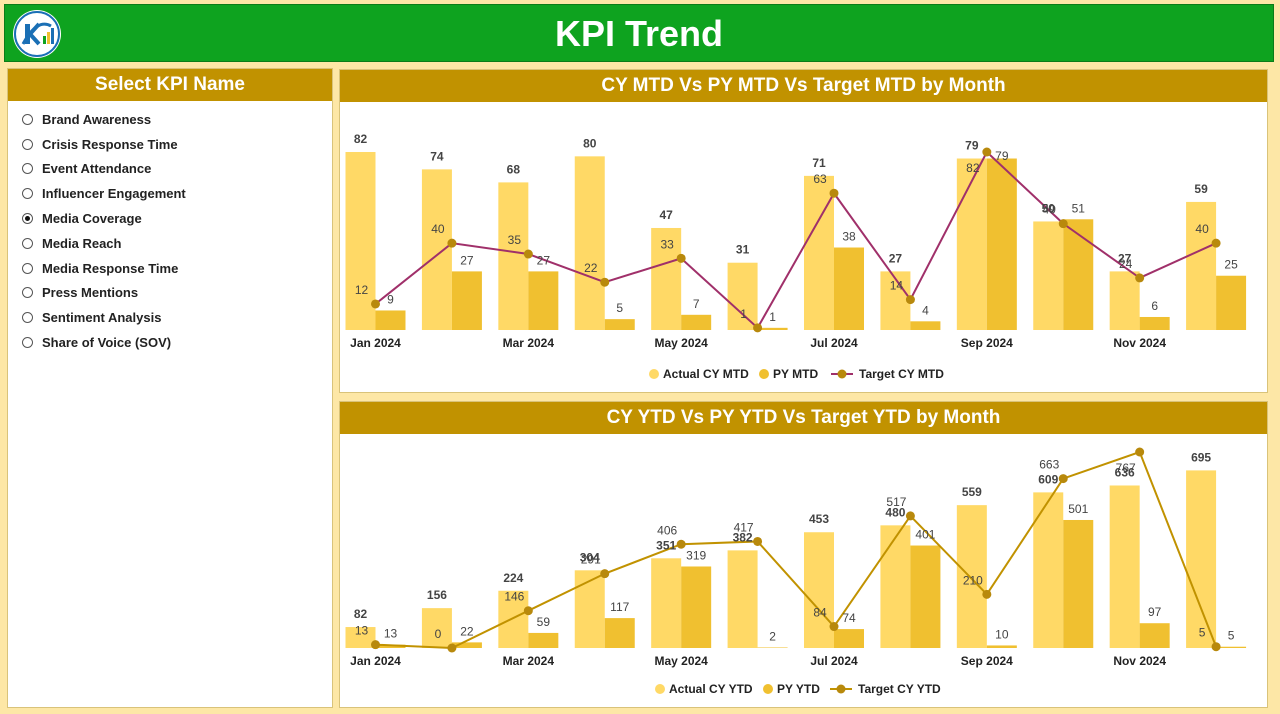 This screenshot has height=714, width=1280. I want to click on kpi-option: Media Reach, so click(177, 243).